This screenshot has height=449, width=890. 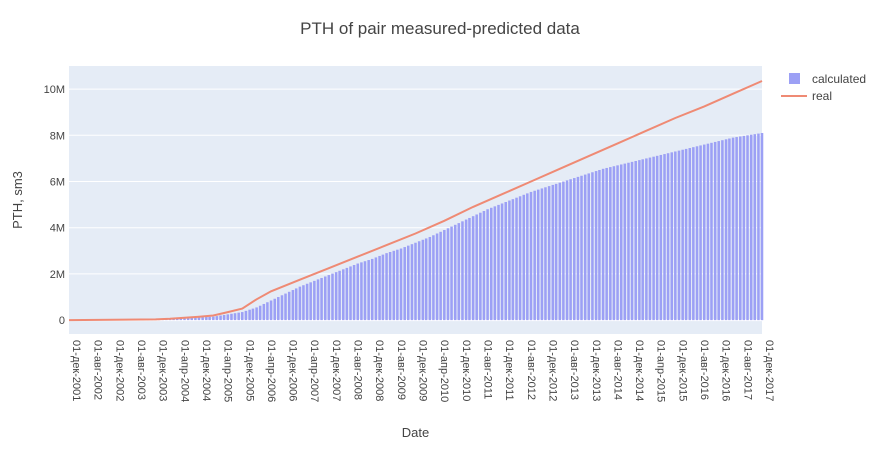 What do you see at coordinates (596, 370) in the screenshot?
I see `x-tick-label: 01-дек-2013` at bounding box center [596, 370].